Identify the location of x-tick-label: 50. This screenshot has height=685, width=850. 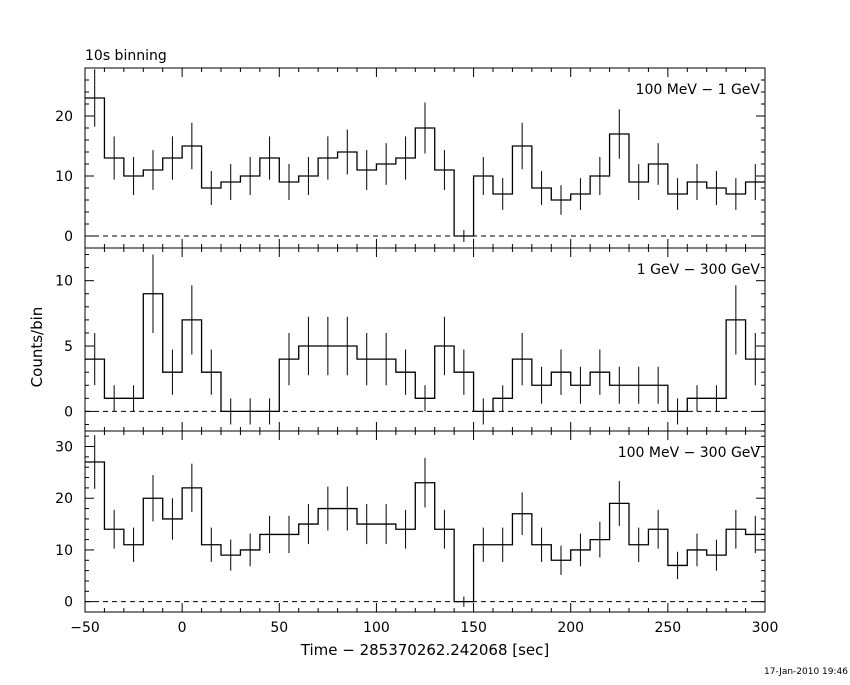
(279, 628).